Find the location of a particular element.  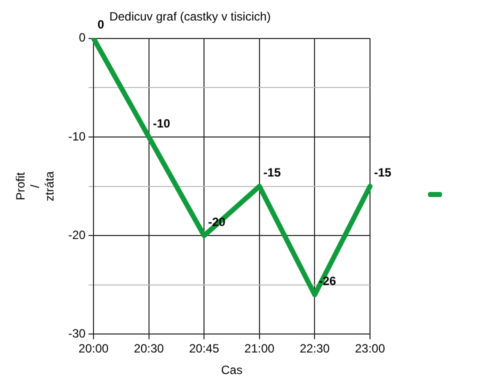

y-tick-label: -10 is located at coordinates (77, 136).